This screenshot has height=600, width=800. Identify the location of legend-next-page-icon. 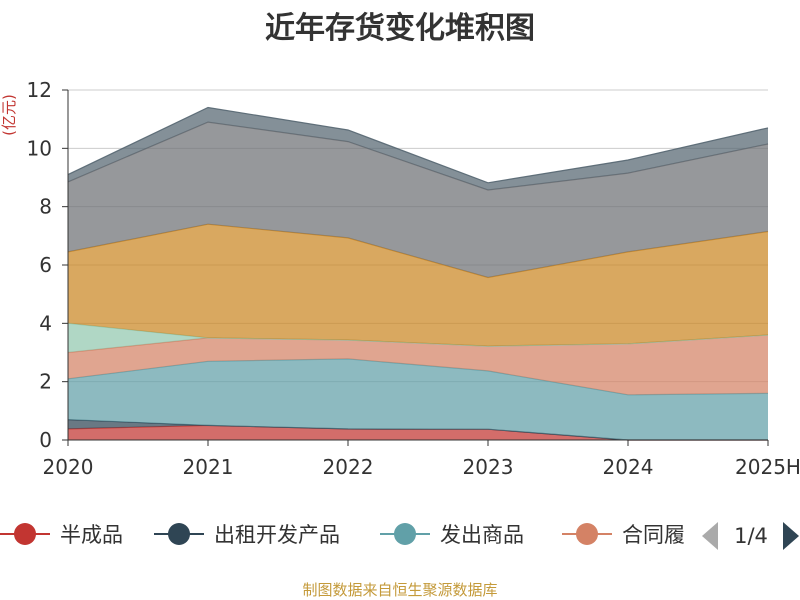
(791, 536).